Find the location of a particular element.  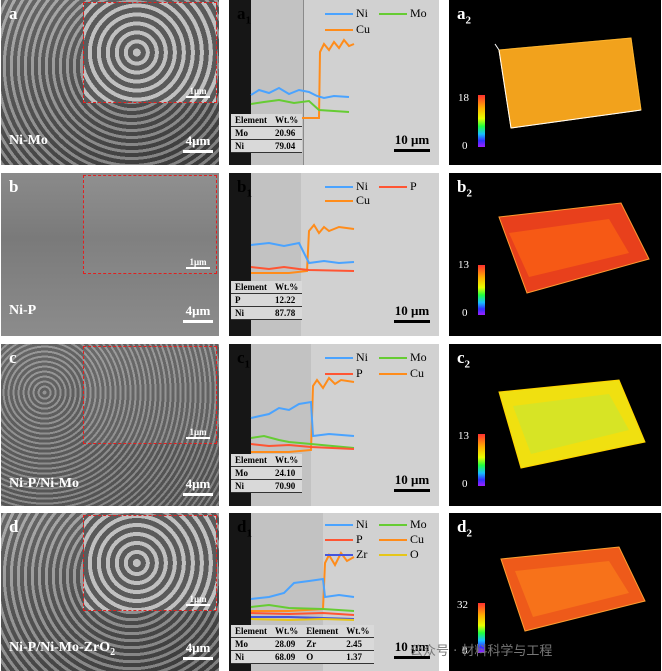

material-label: Ni-P/Ni-Mo-ZrO2 is located at coordinates (62, 649).